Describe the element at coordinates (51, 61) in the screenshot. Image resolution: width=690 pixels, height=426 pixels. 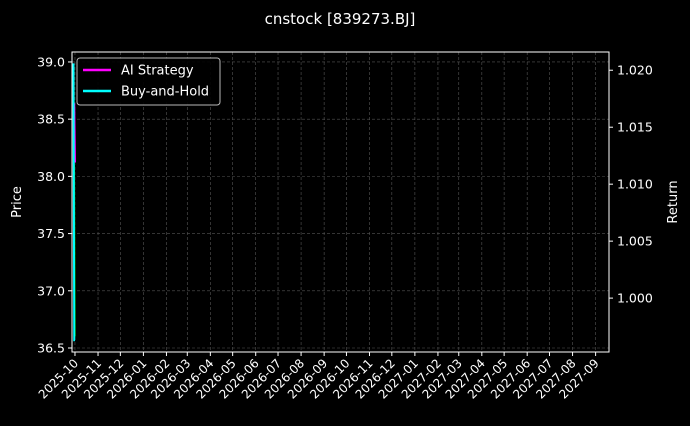
I see `y-tick-label: 39.0` at that location.